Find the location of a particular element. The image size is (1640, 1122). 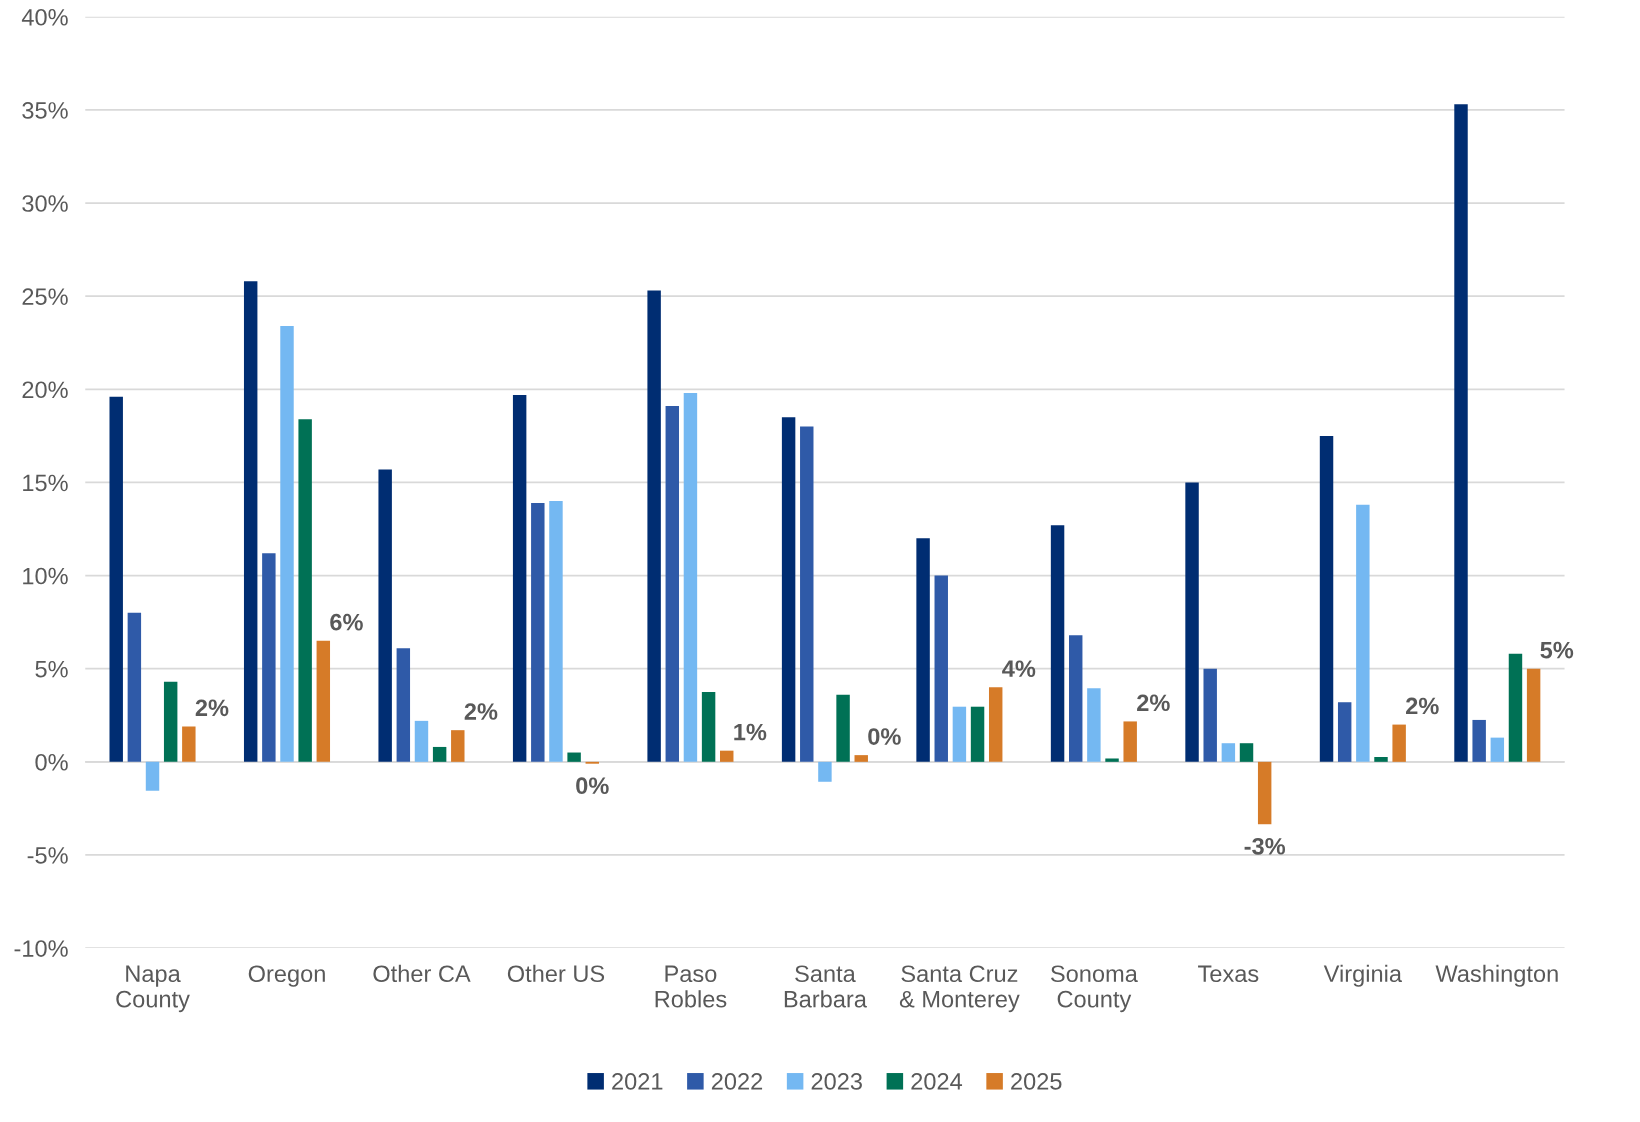

data-label: 1% is located at coordinates (750, 732).